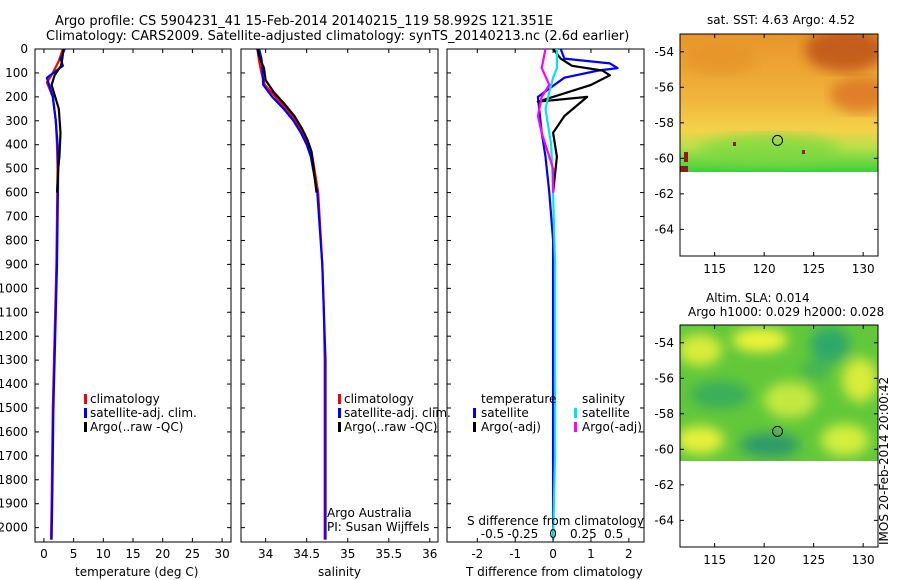 The height and width of the screenshot is (580, 900). I want to click on depth-tick-label: 1600, so click(14, 432).